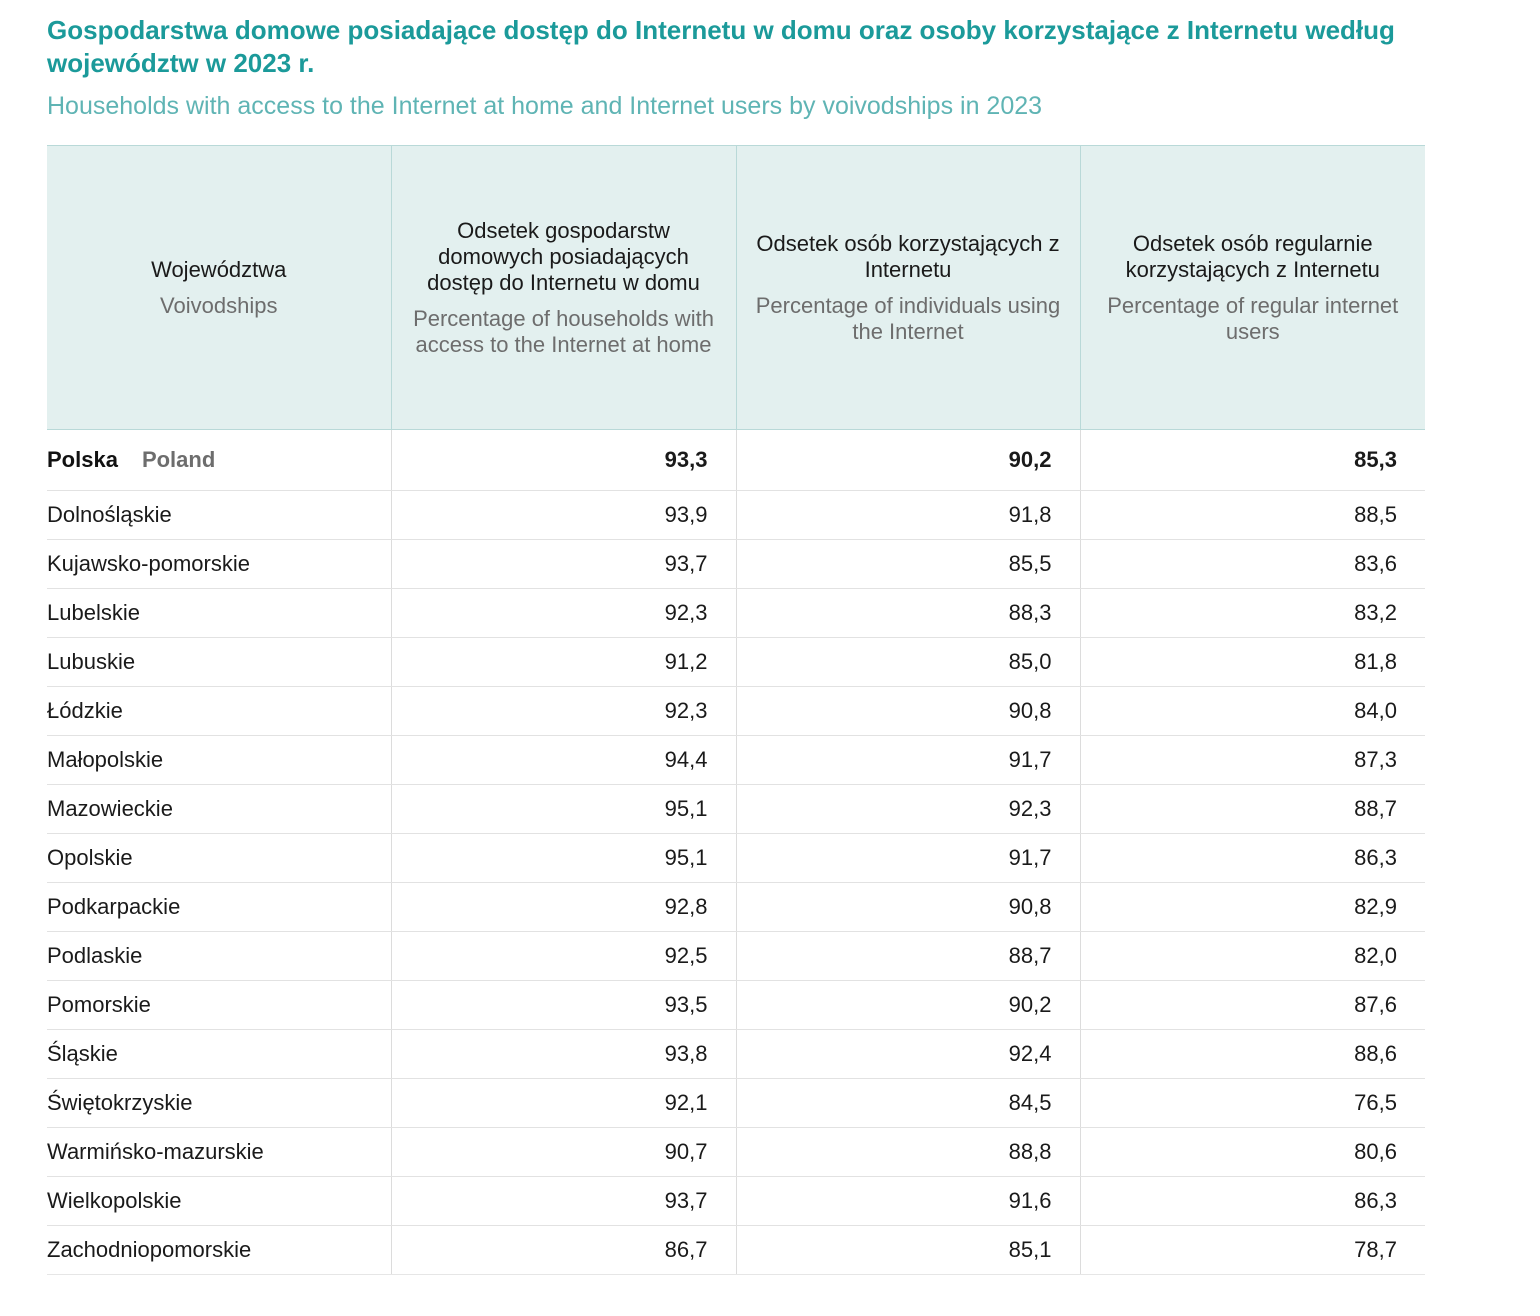 The image size is (1540, 1316). What do you see at coordinates (1252, 564) in the screenshot?
I see `value-regular: 83,6` at bounding box center [1252, 564].